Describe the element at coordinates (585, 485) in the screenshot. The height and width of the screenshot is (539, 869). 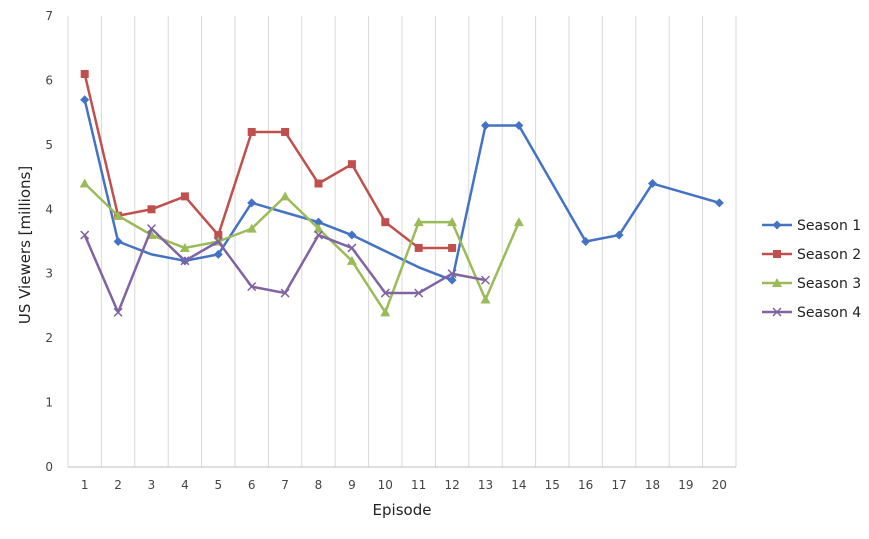
I see `x-tick-label: 16` at that location.